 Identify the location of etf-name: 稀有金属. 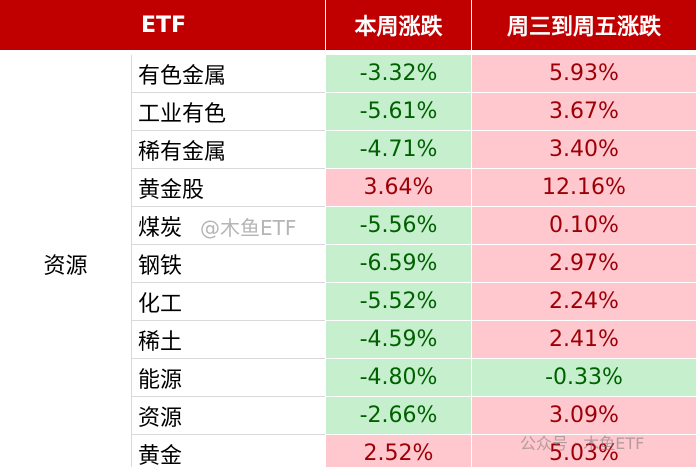
(228, 150).